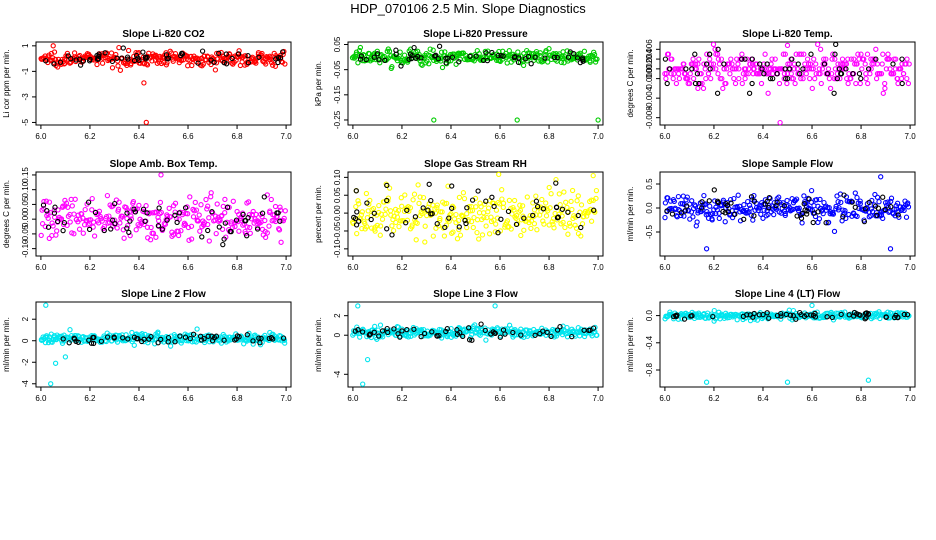 The image size is (936, 540). I want to click on x-tick-label: 6.2, so click(402, 136).